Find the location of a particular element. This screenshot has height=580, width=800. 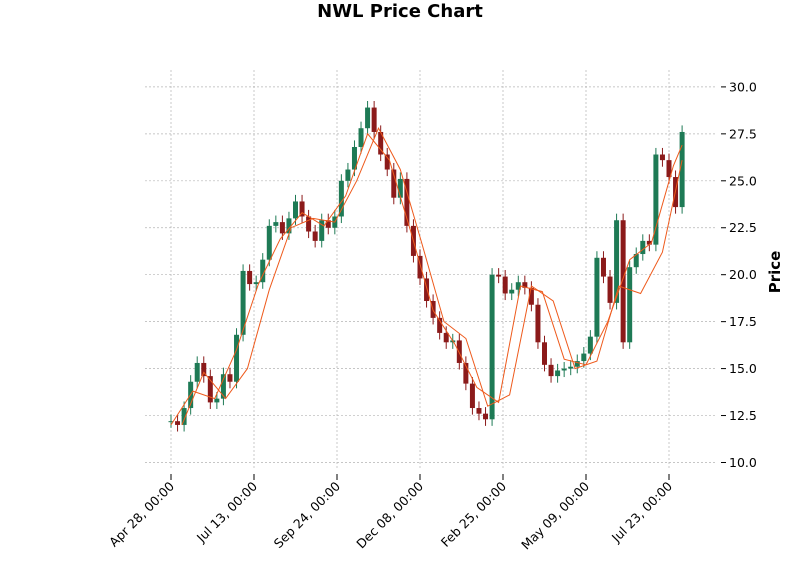

y-tick-label: 12.5 is located at coordinates (743, 415).